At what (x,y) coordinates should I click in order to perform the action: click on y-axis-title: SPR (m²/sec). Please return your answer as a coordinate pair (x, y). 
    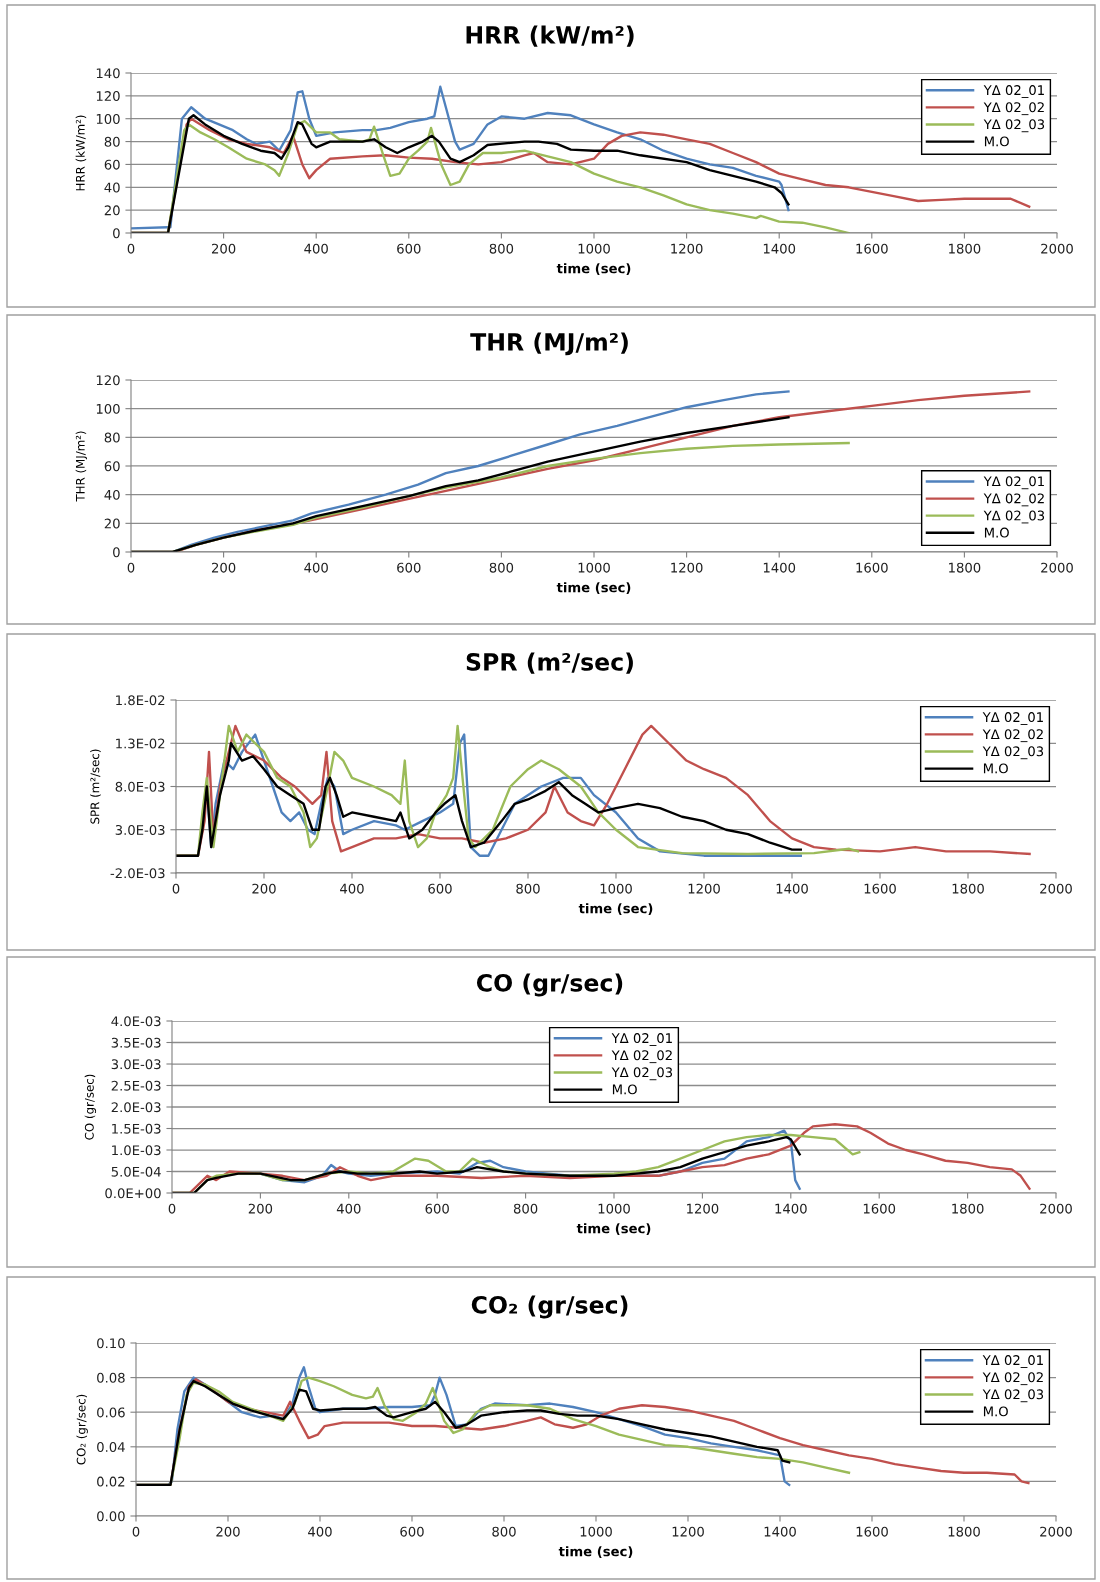
    Looking at the image, I should click on (95, 786).